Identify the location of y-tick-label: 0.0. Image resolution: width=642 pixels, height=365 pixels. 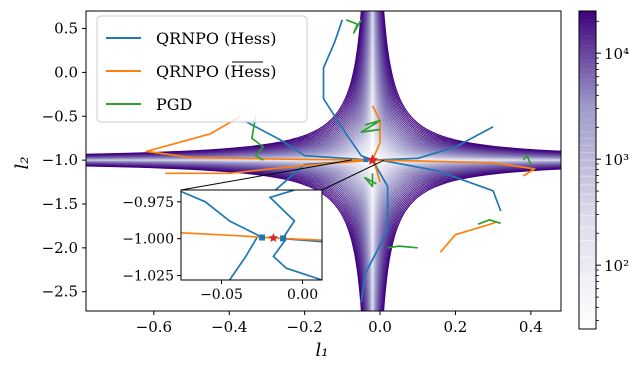
(66, 72).